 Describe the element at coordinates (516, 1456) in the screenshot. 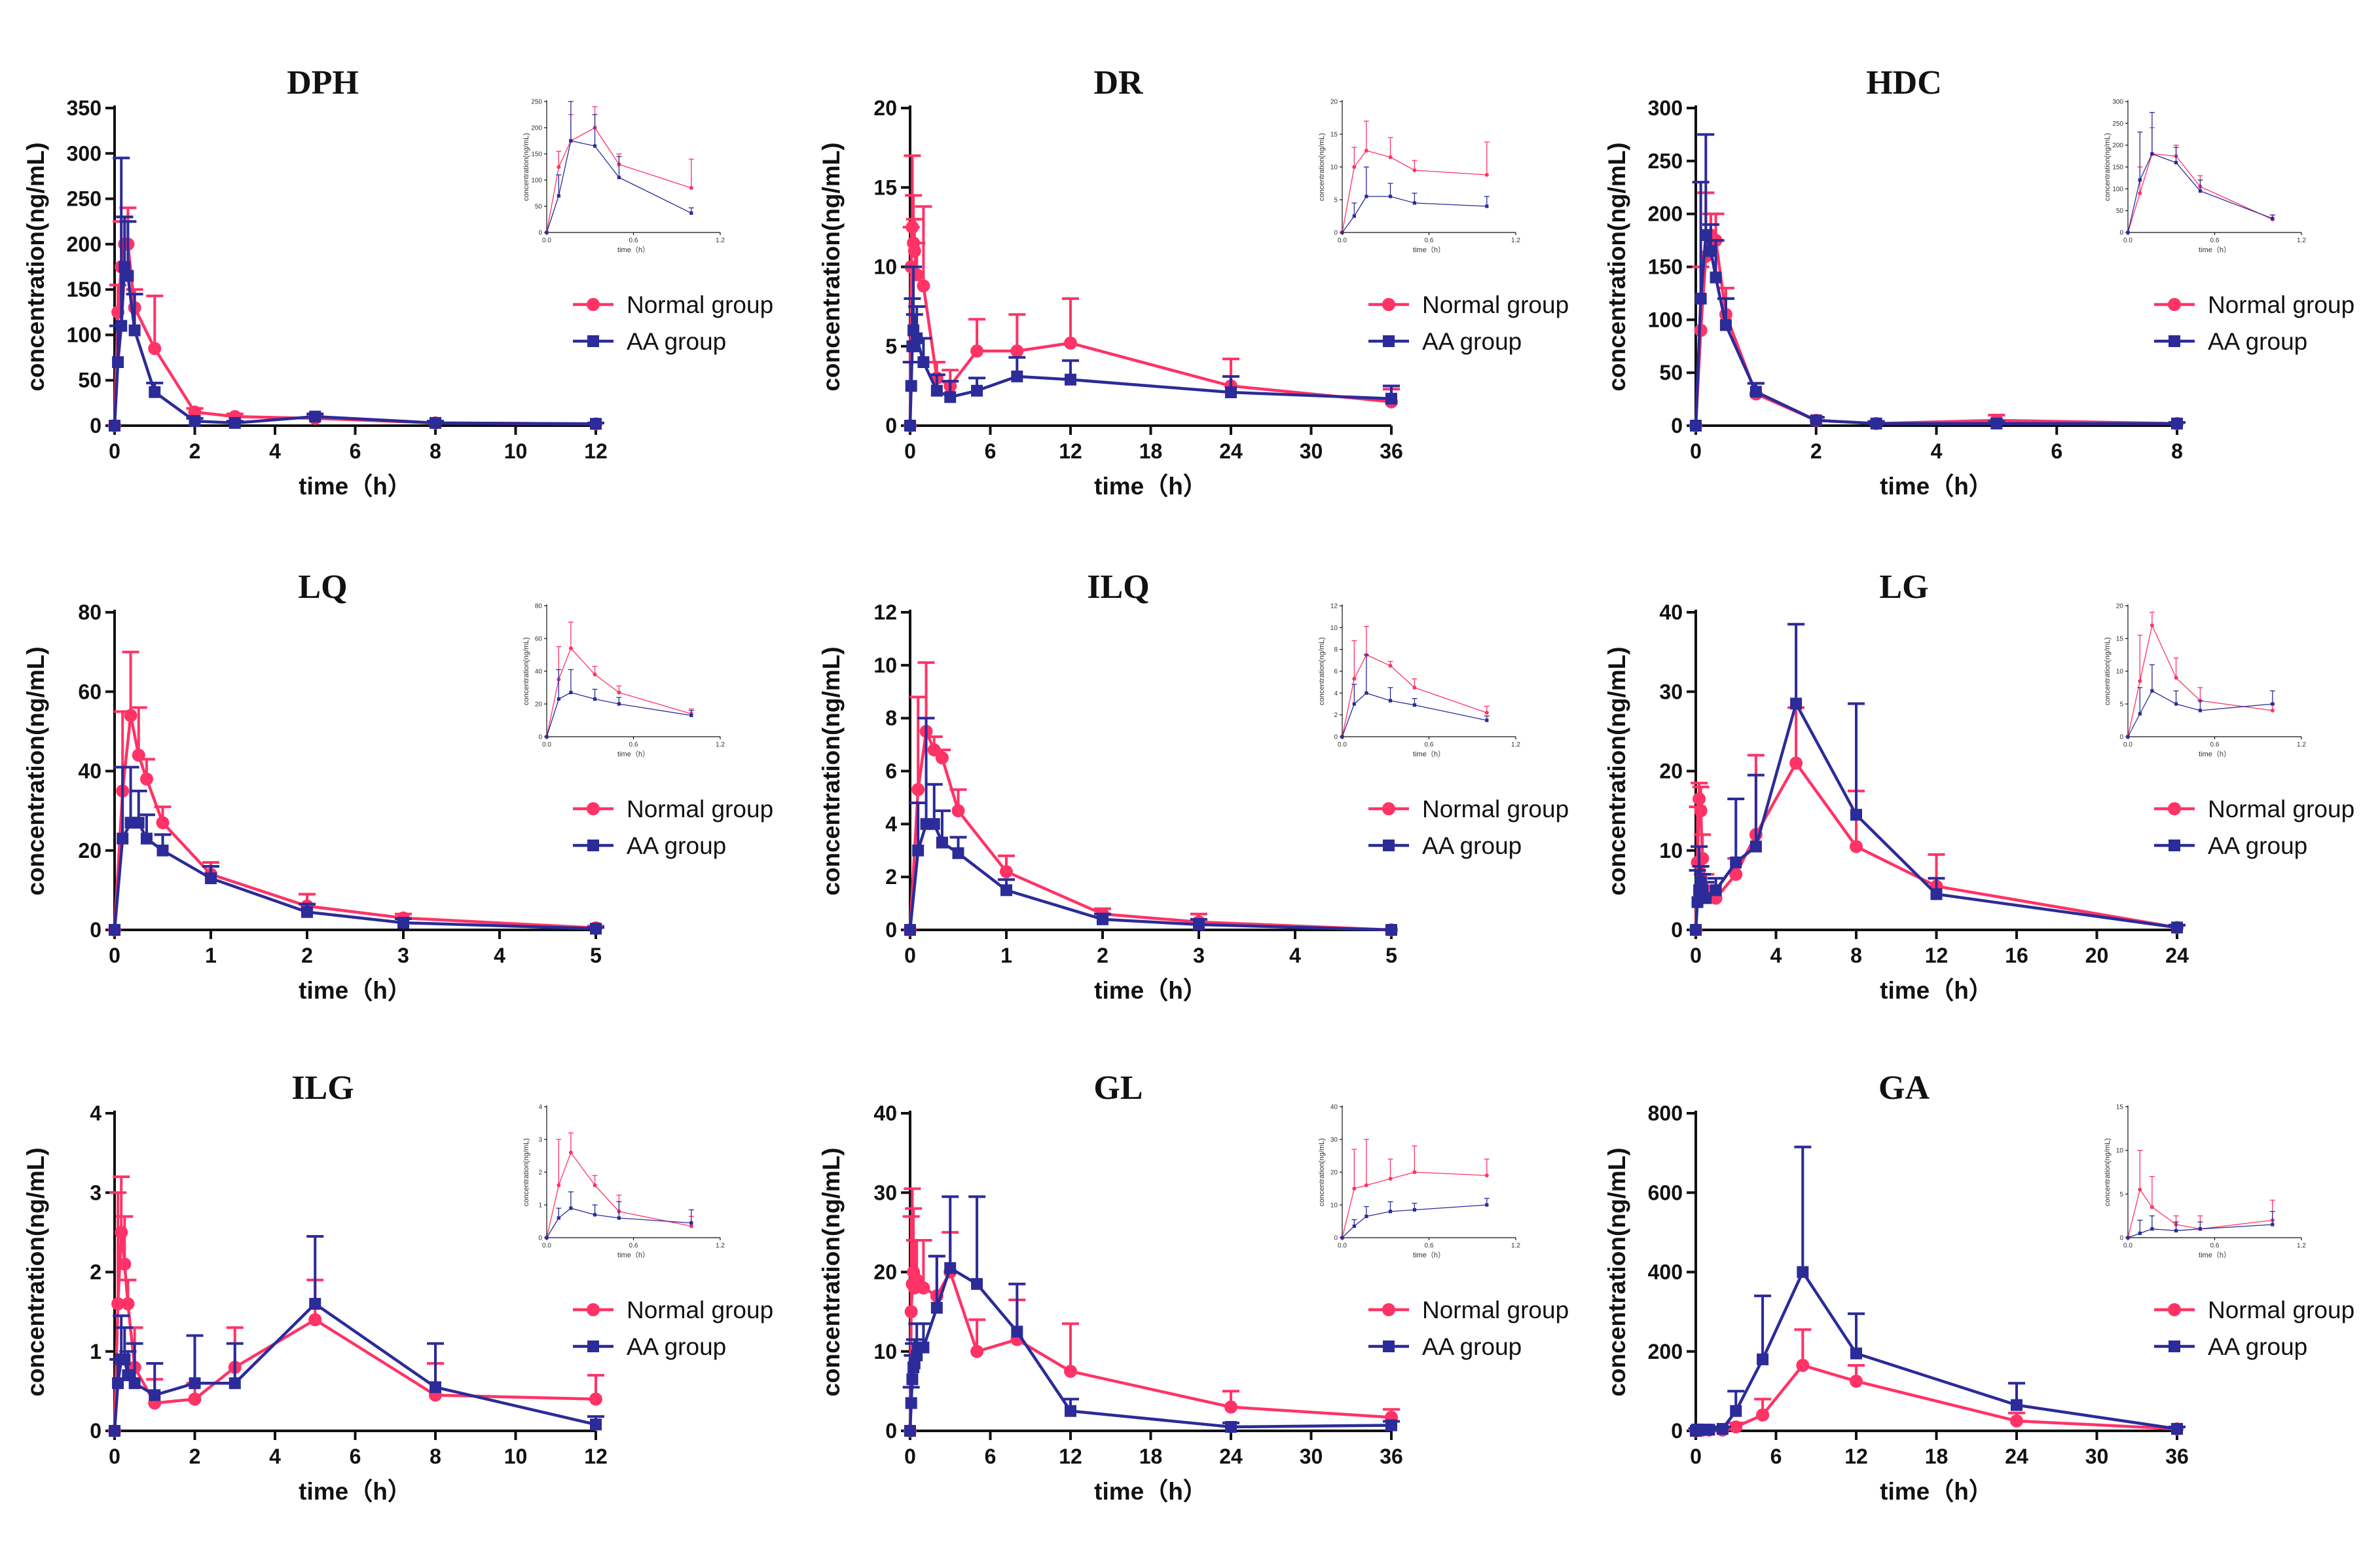

I see `x-tick-label: 10` at that location.